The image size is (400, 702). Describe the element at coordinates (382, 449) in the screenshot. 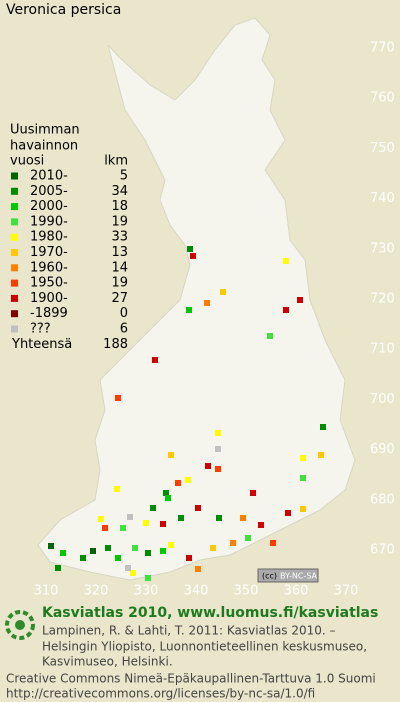

I see `y-axis-label: 690` at that location.